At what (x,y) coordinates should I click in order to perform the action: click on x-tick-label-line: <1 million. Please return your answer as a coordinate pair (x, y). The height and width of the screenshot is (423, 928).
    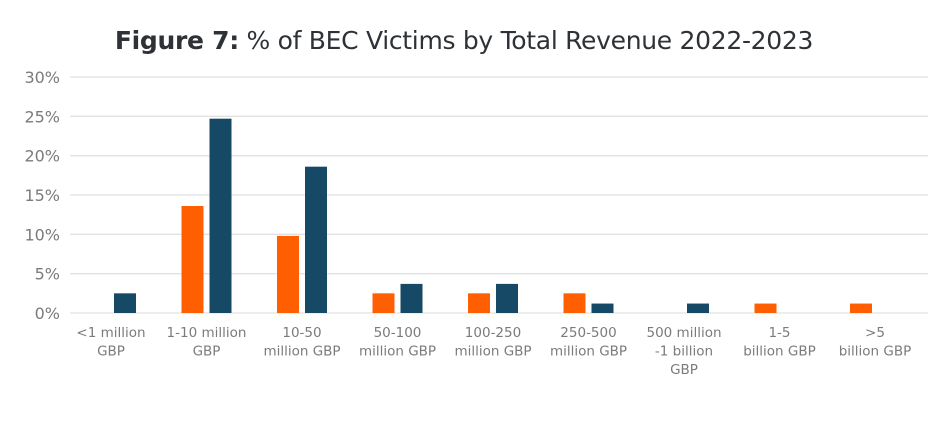
    Looking at the image, I should click on (110, 333).